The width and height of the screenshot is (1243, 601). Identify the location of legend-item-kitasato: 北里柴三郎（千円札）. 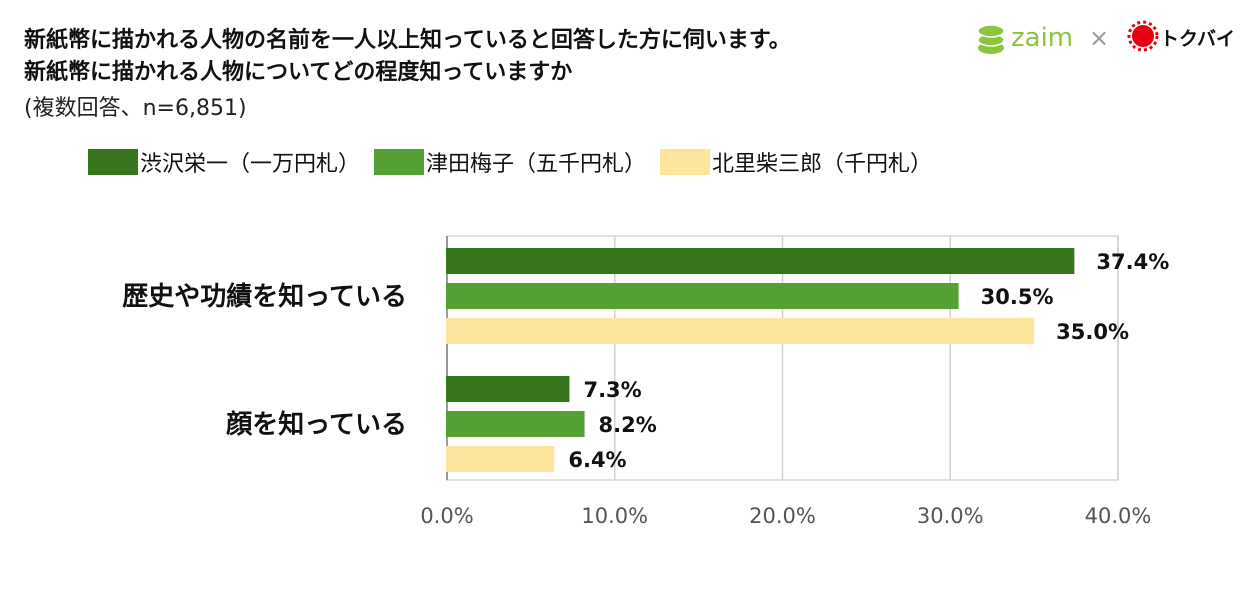
(796, 162).